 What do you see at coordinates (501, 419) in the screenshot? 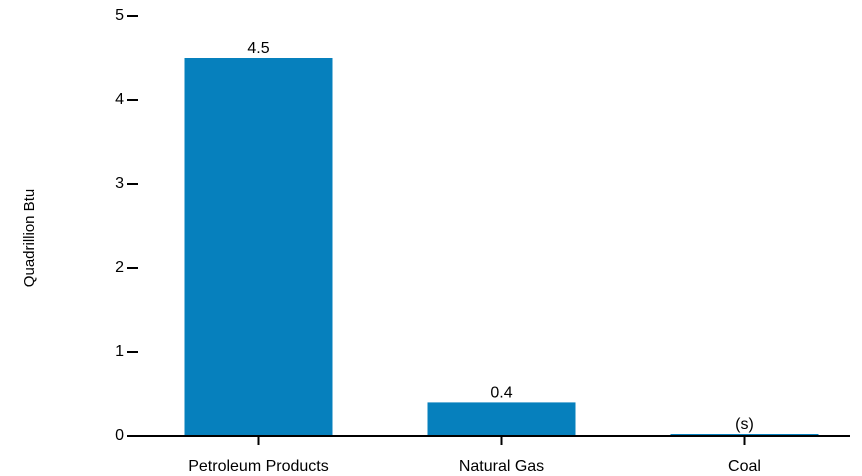
I see `bar-natural-gas` at bounding box center [501, 419].